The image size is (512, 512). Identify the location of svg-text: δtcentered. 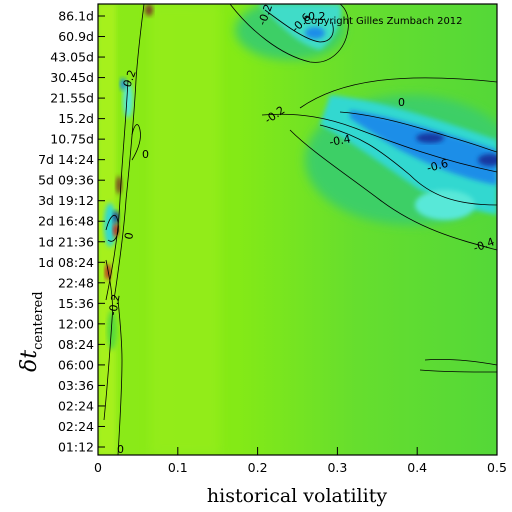
(31, 331).